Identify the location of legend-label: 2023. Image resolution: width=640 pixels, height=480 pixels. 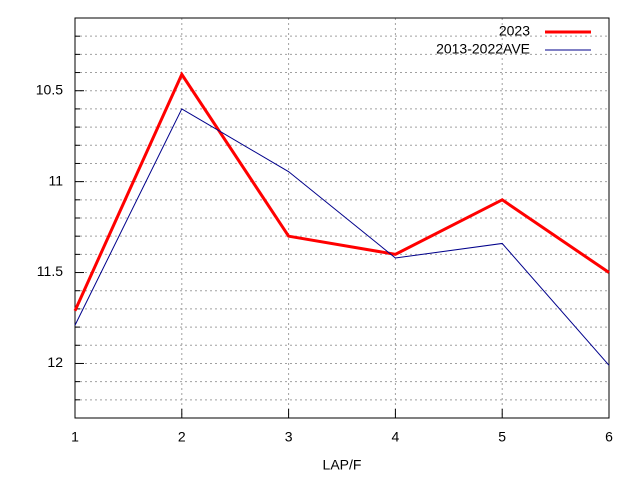
(514, 31).